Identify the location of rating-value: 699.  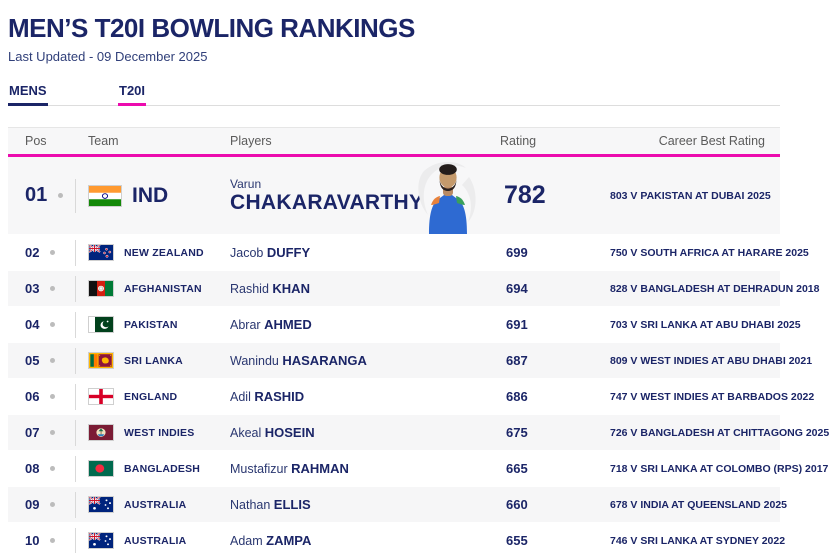
(517, 252).